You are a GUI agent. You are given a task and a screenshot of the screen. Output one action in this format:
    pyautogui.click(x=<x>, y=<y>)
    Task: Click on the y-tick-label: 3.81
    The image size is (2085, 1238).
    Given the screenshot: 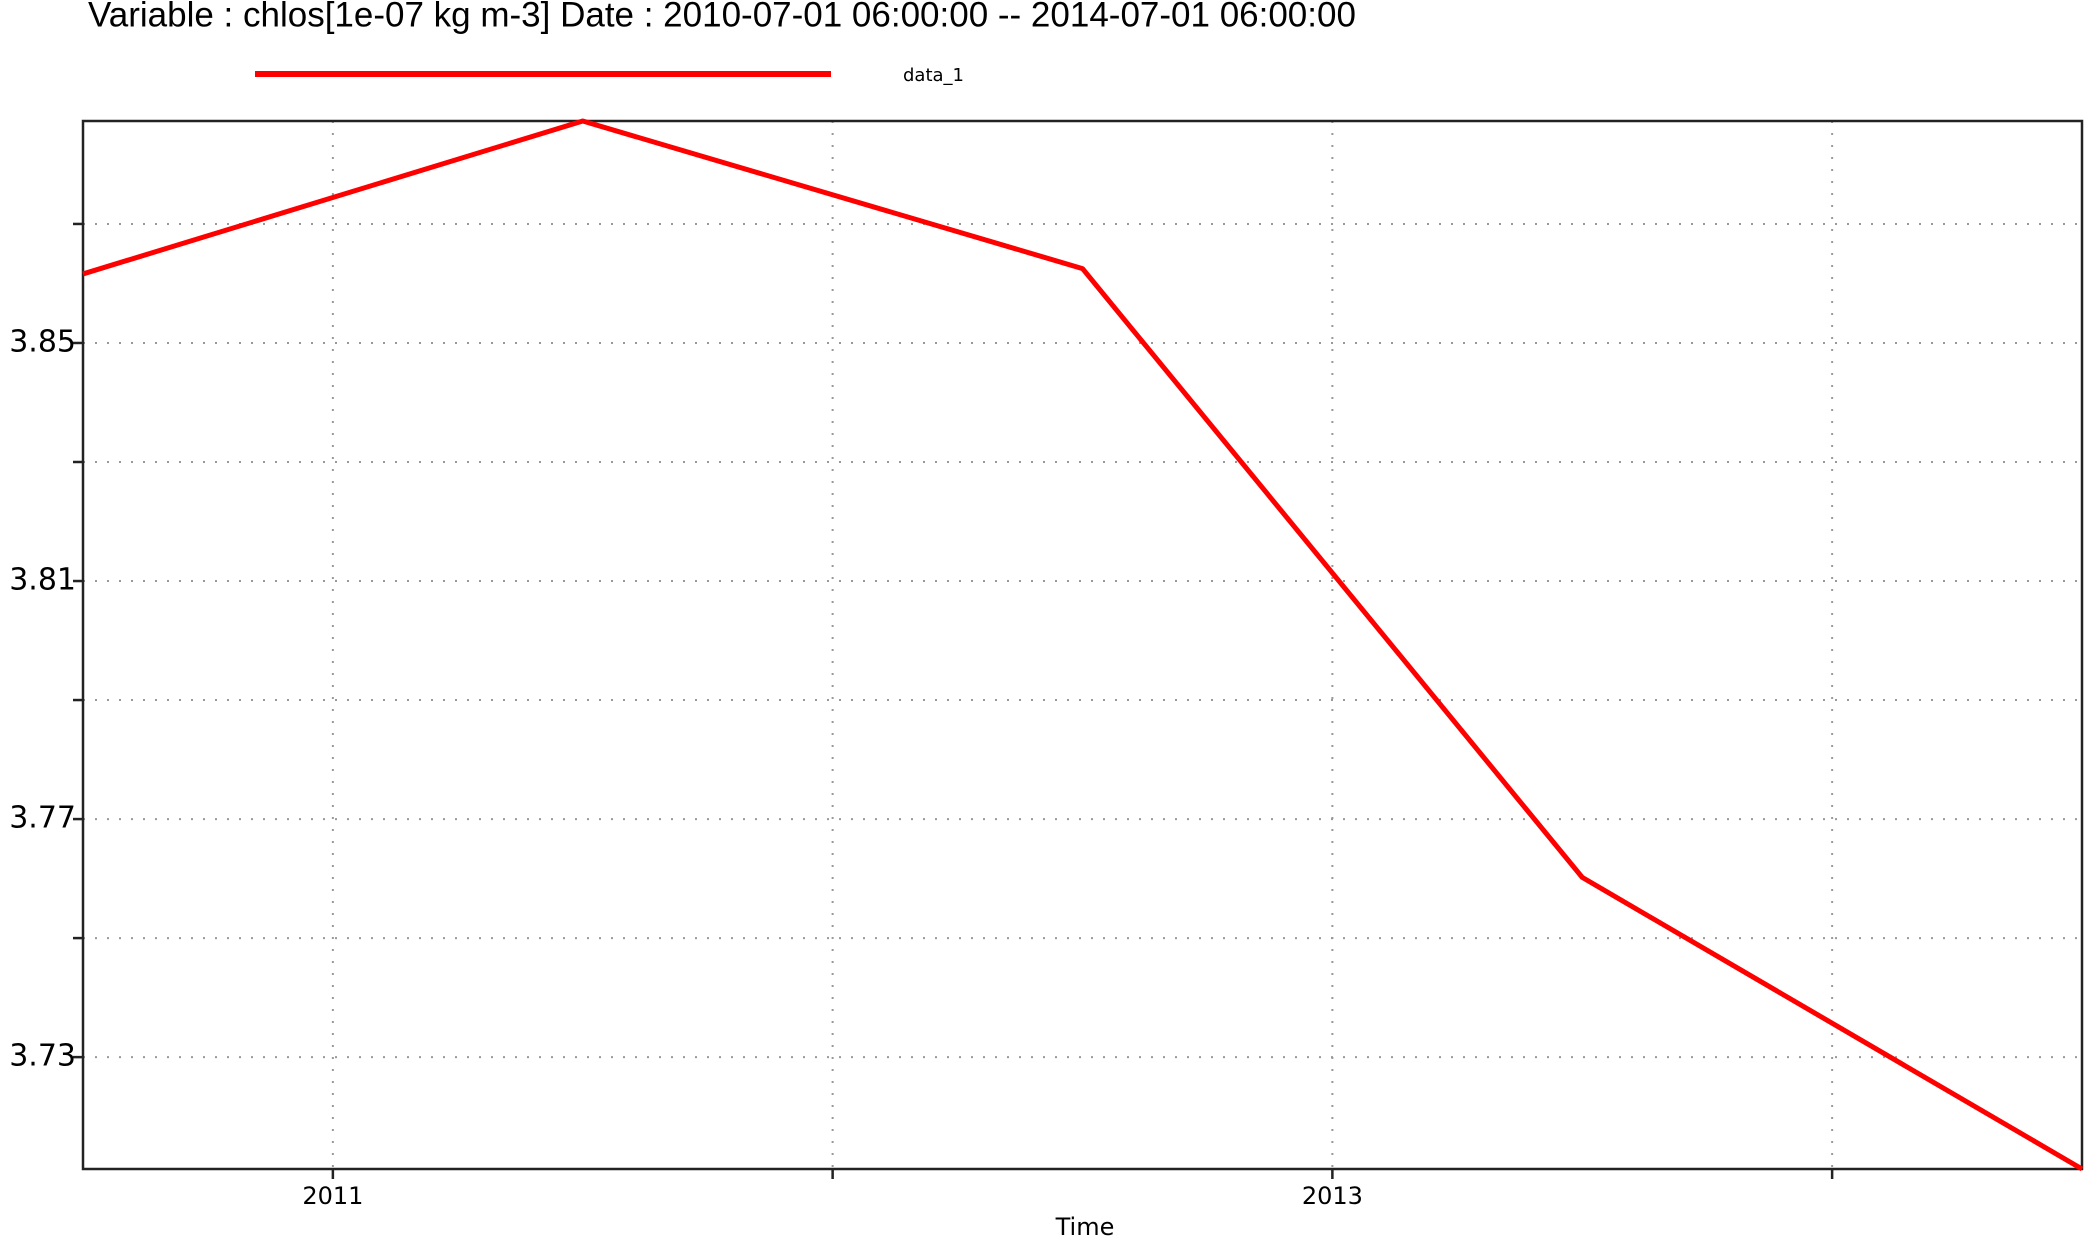 What is the action you would take?
    pyautogui.click(x=42, y=580)
    